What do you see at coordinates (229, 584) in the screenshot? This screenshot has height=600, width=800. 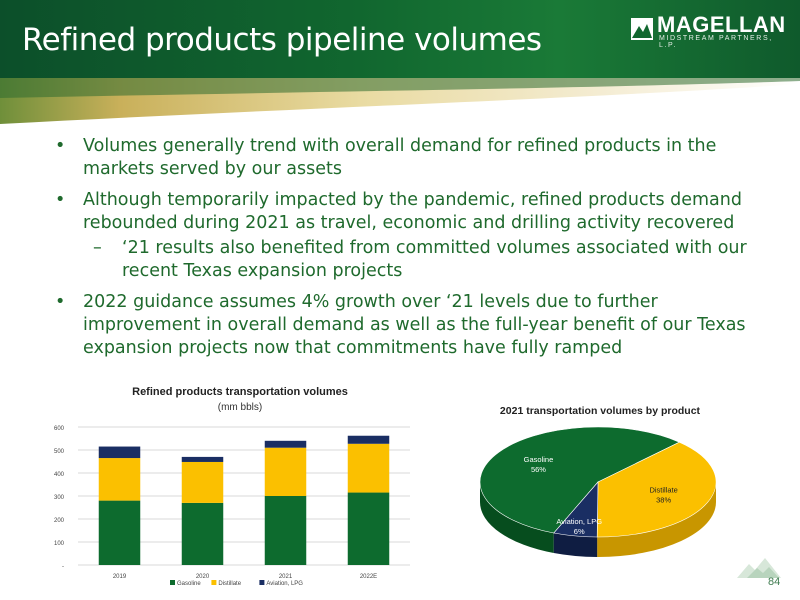 I see `legend-label: Distillate` at bounding box center [229, 584].